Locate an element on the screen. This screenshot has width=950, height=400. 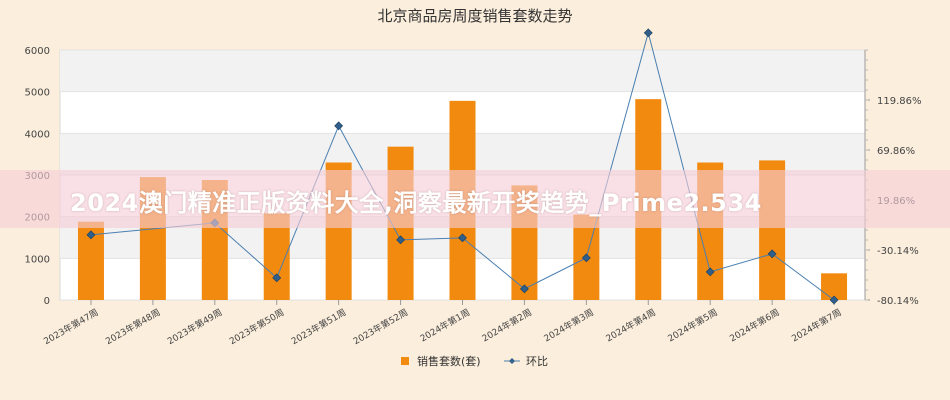
bar is located at coordinates (834, 286).